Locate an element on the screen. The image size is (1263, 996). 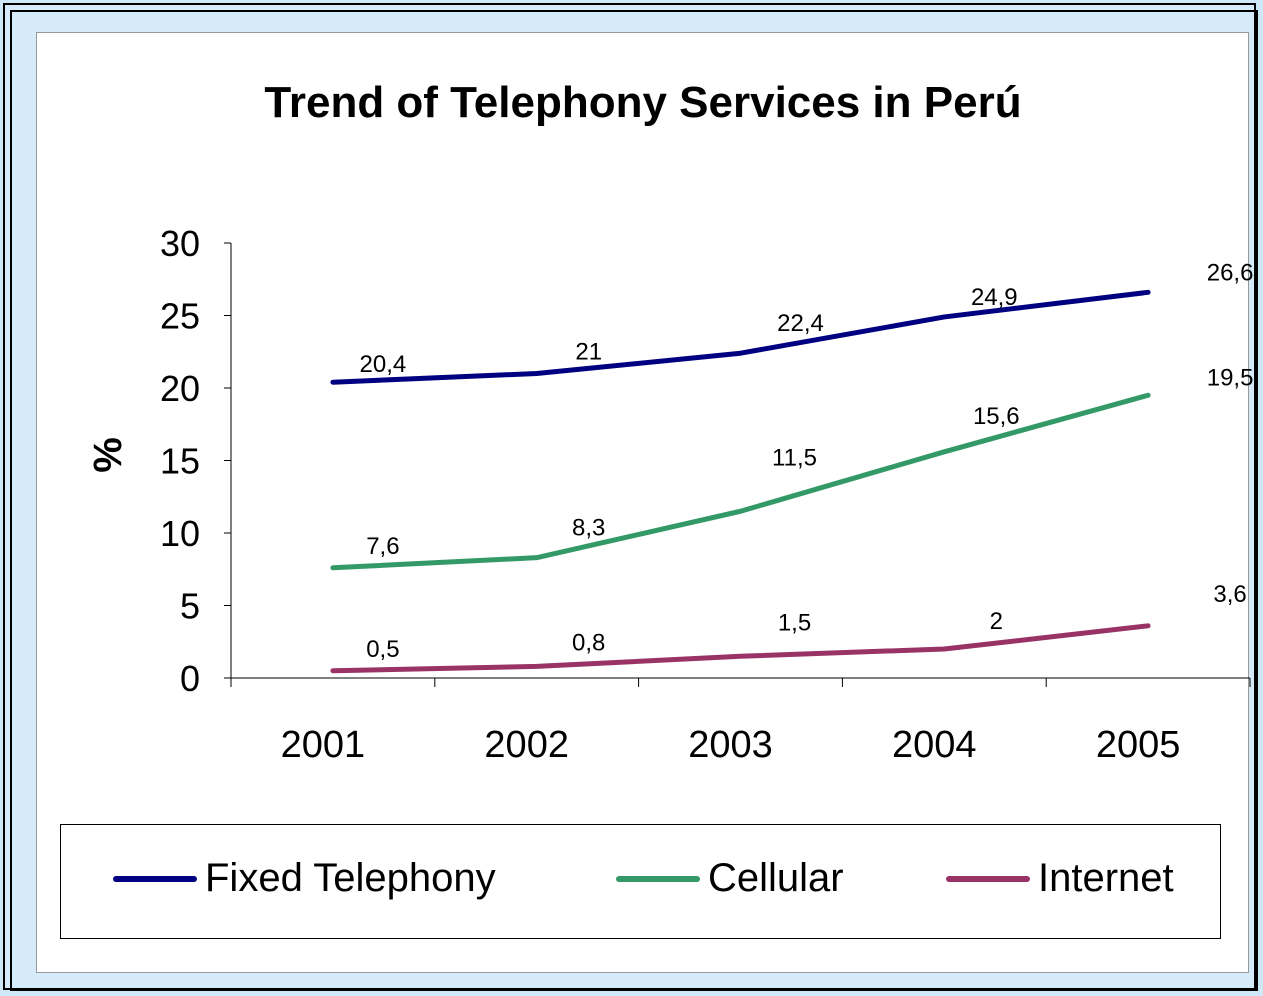
data-label: 11,5 is located at coordinates (794, 457).